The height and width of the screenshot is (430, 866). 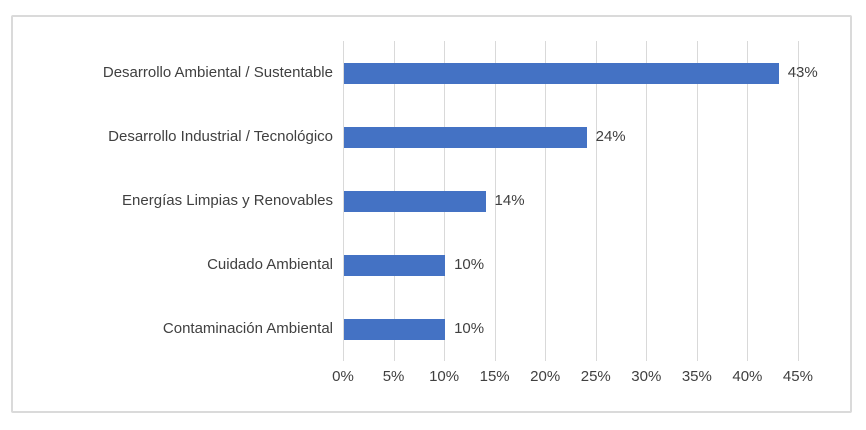 What do you see at coordinates (220, 136) in the screenshot?
I see `category-label: Desarrollo Industrial / Tecnológico` at bounding box center [220, 136].